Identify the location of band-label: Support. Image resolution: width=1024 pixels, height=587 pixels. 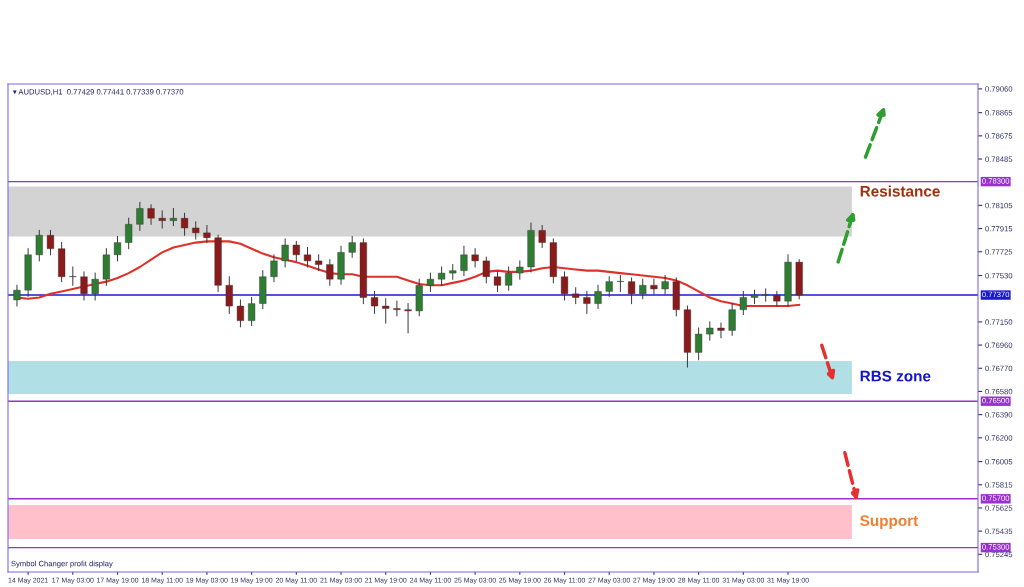
(889, 522).